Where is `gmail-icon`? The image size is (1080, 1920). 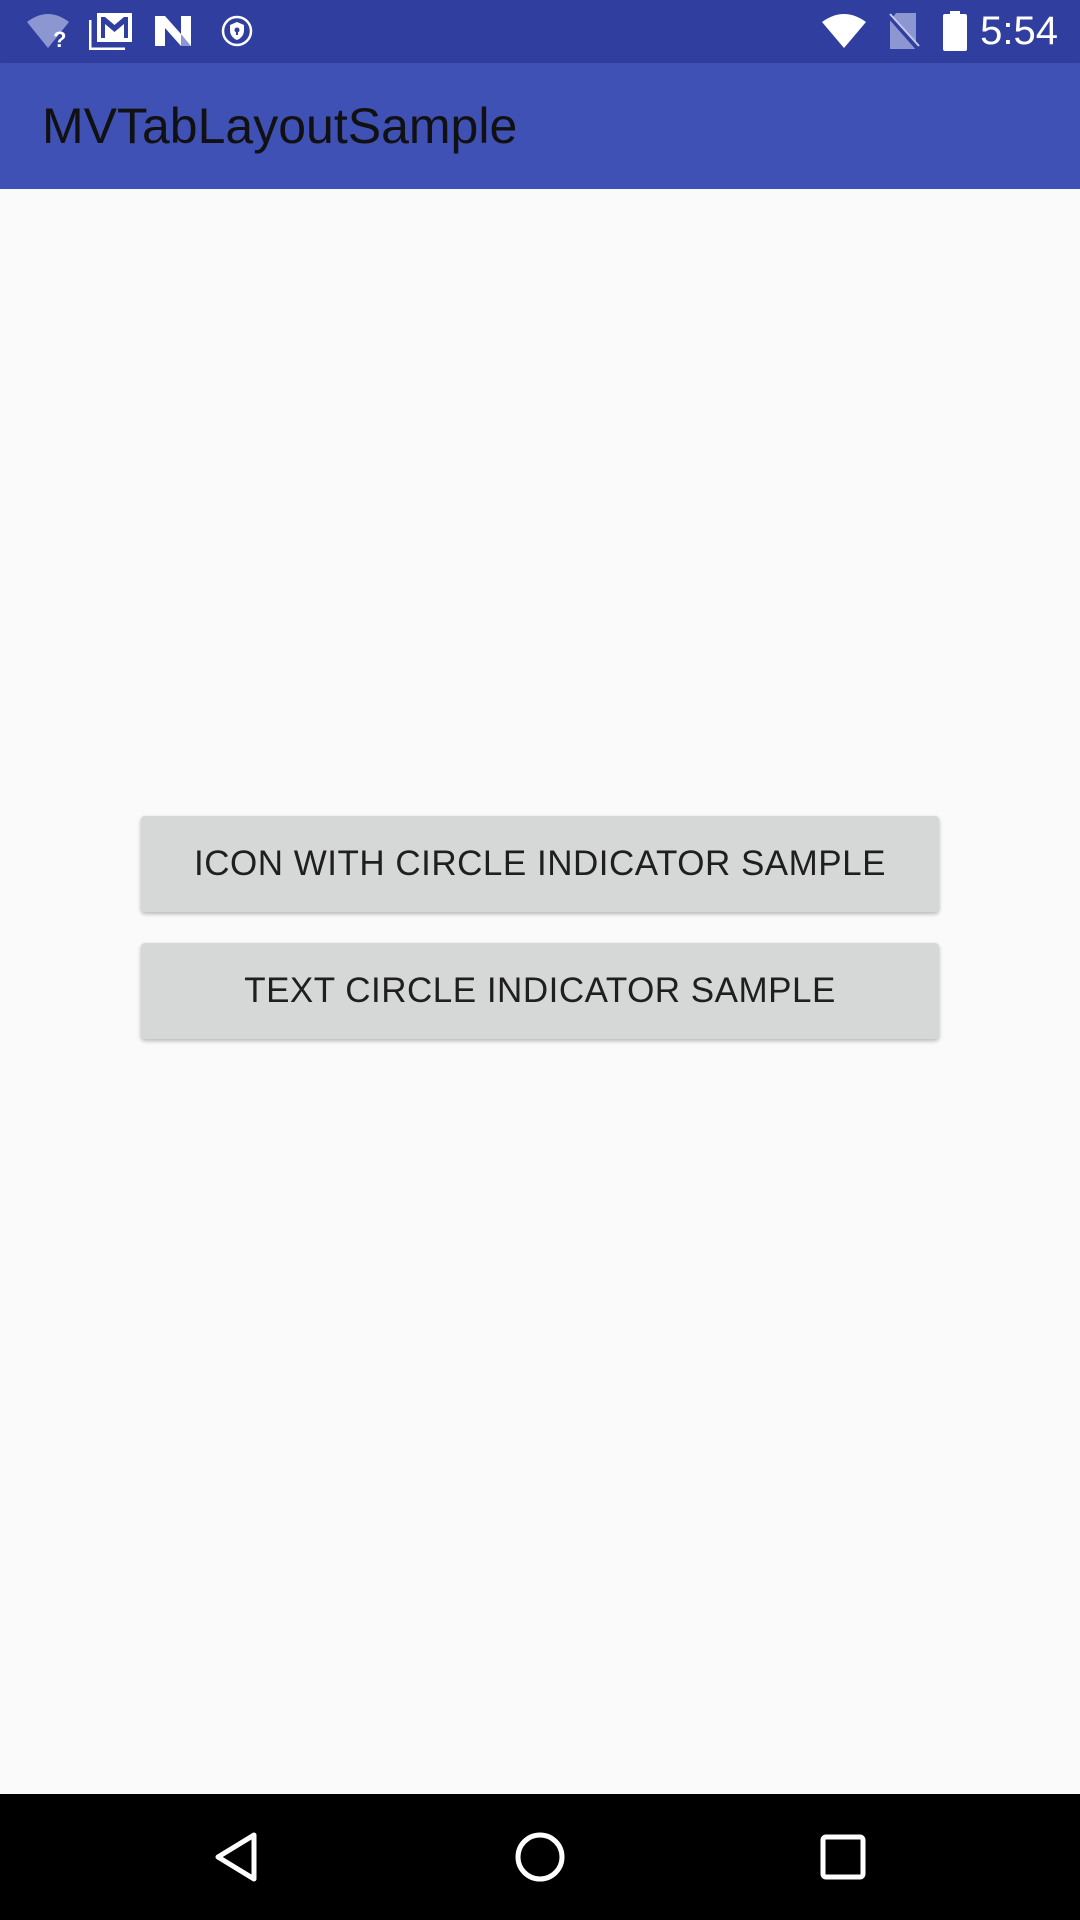 gmail-icon is located at coordinates (111, 31).